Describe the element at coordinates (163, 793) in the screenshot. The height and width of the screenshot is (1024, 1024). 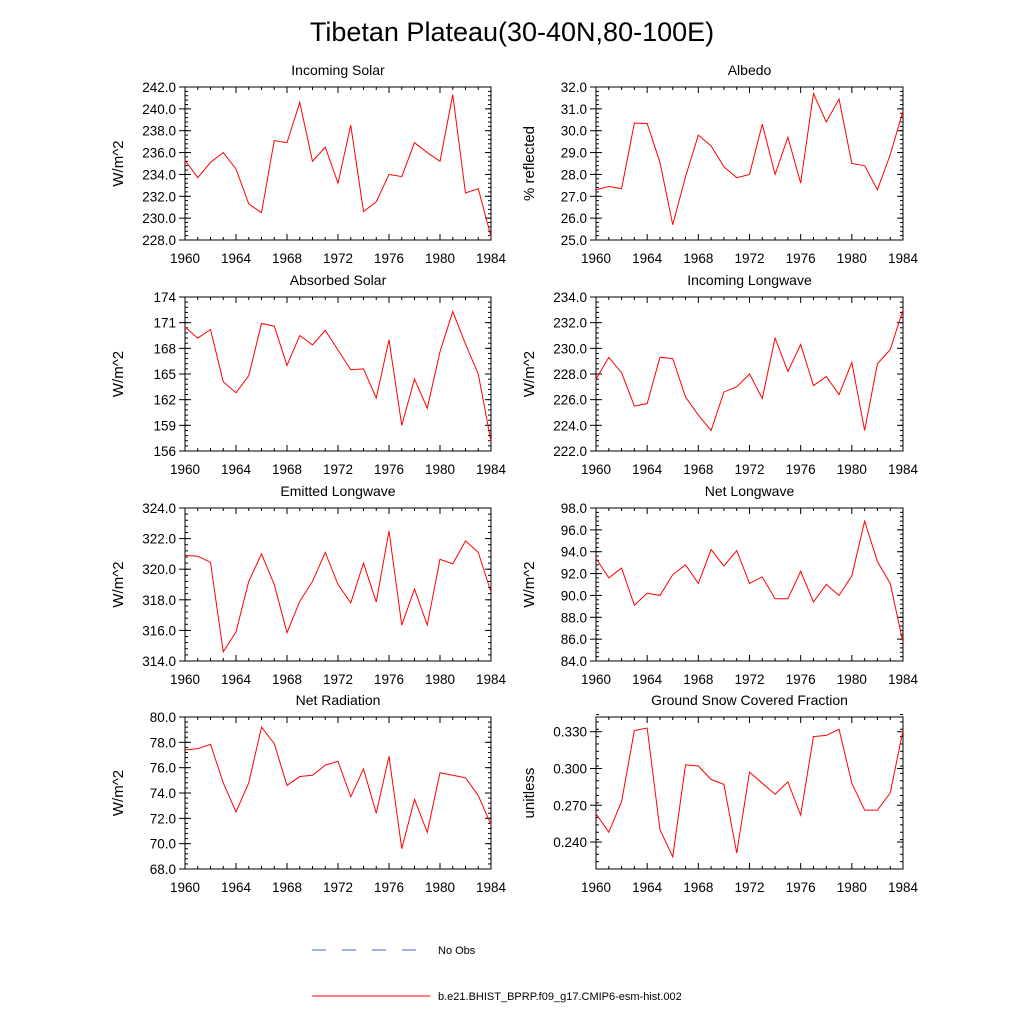
I see `y-tick-label: 74.0` at that location.